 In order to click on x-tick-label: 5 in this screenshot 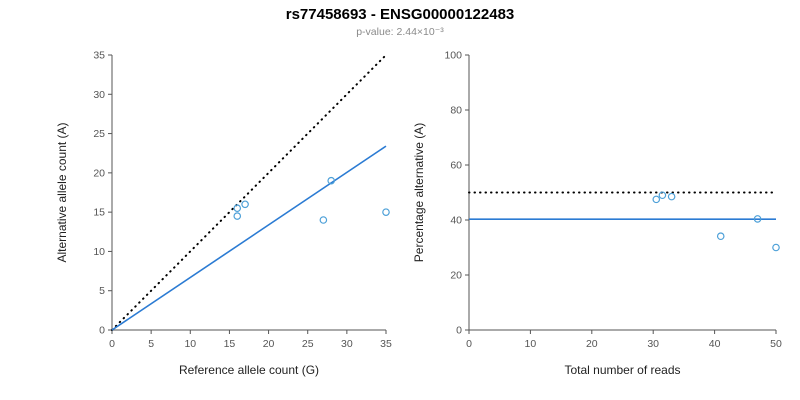, I will do `click(151, 344)`.